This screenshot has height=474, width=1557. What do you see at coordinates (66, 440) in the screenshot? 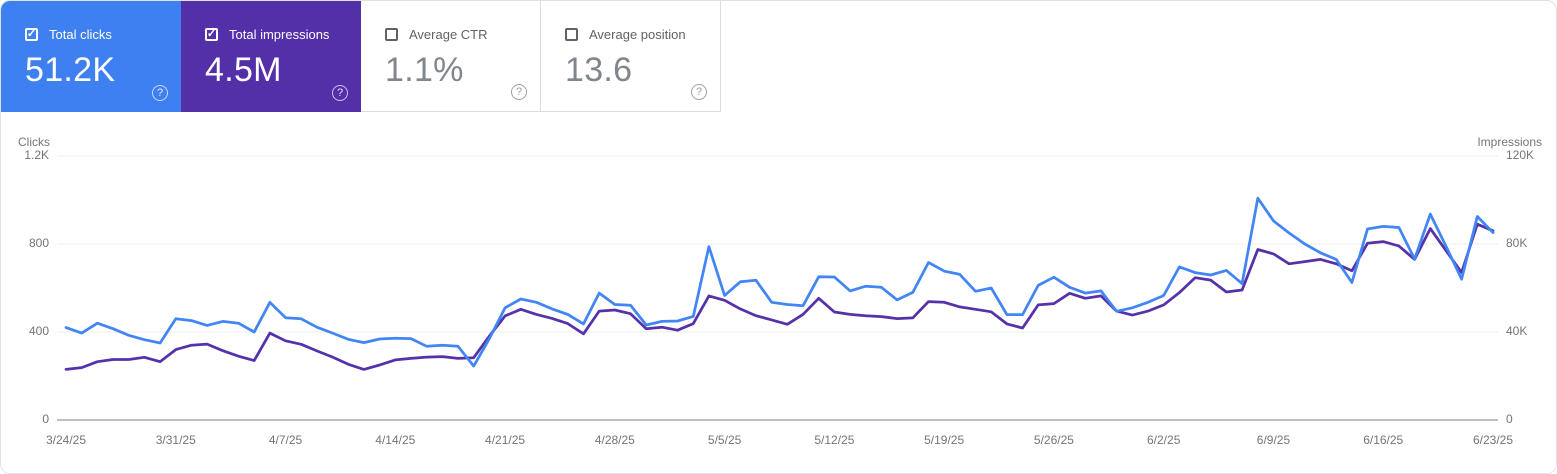
I see `x-axis-tick-label: 3/24/25` at bounding box center [66, 440].